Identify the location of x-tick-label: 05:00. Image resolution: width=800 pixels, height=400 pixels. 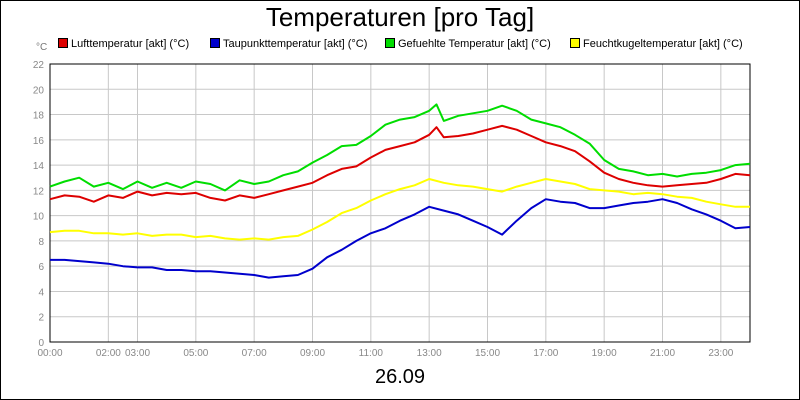
(195, 353).